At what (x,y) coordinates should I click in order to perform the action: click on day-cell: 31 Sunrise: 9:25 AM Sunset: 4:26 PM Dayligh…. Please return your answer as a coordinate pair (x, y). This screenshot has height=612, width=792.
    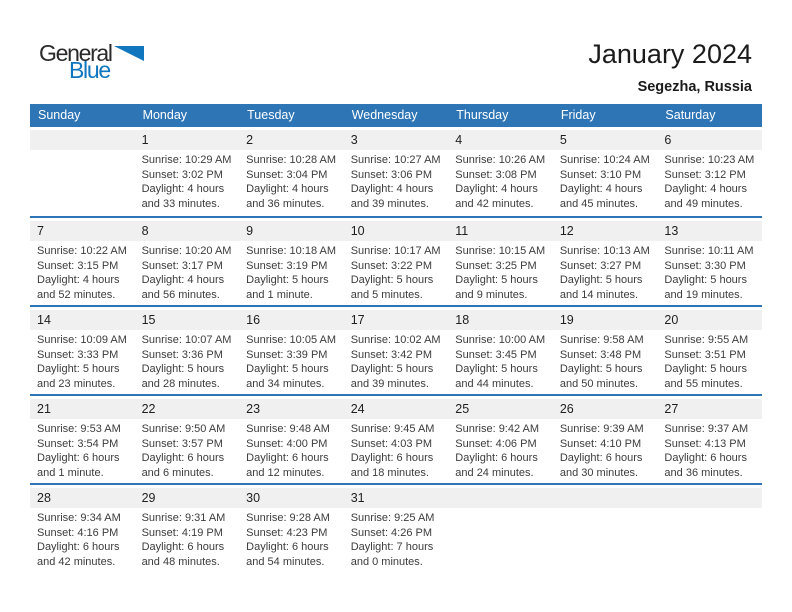
    Looking at the image, I should click on (396, 530).